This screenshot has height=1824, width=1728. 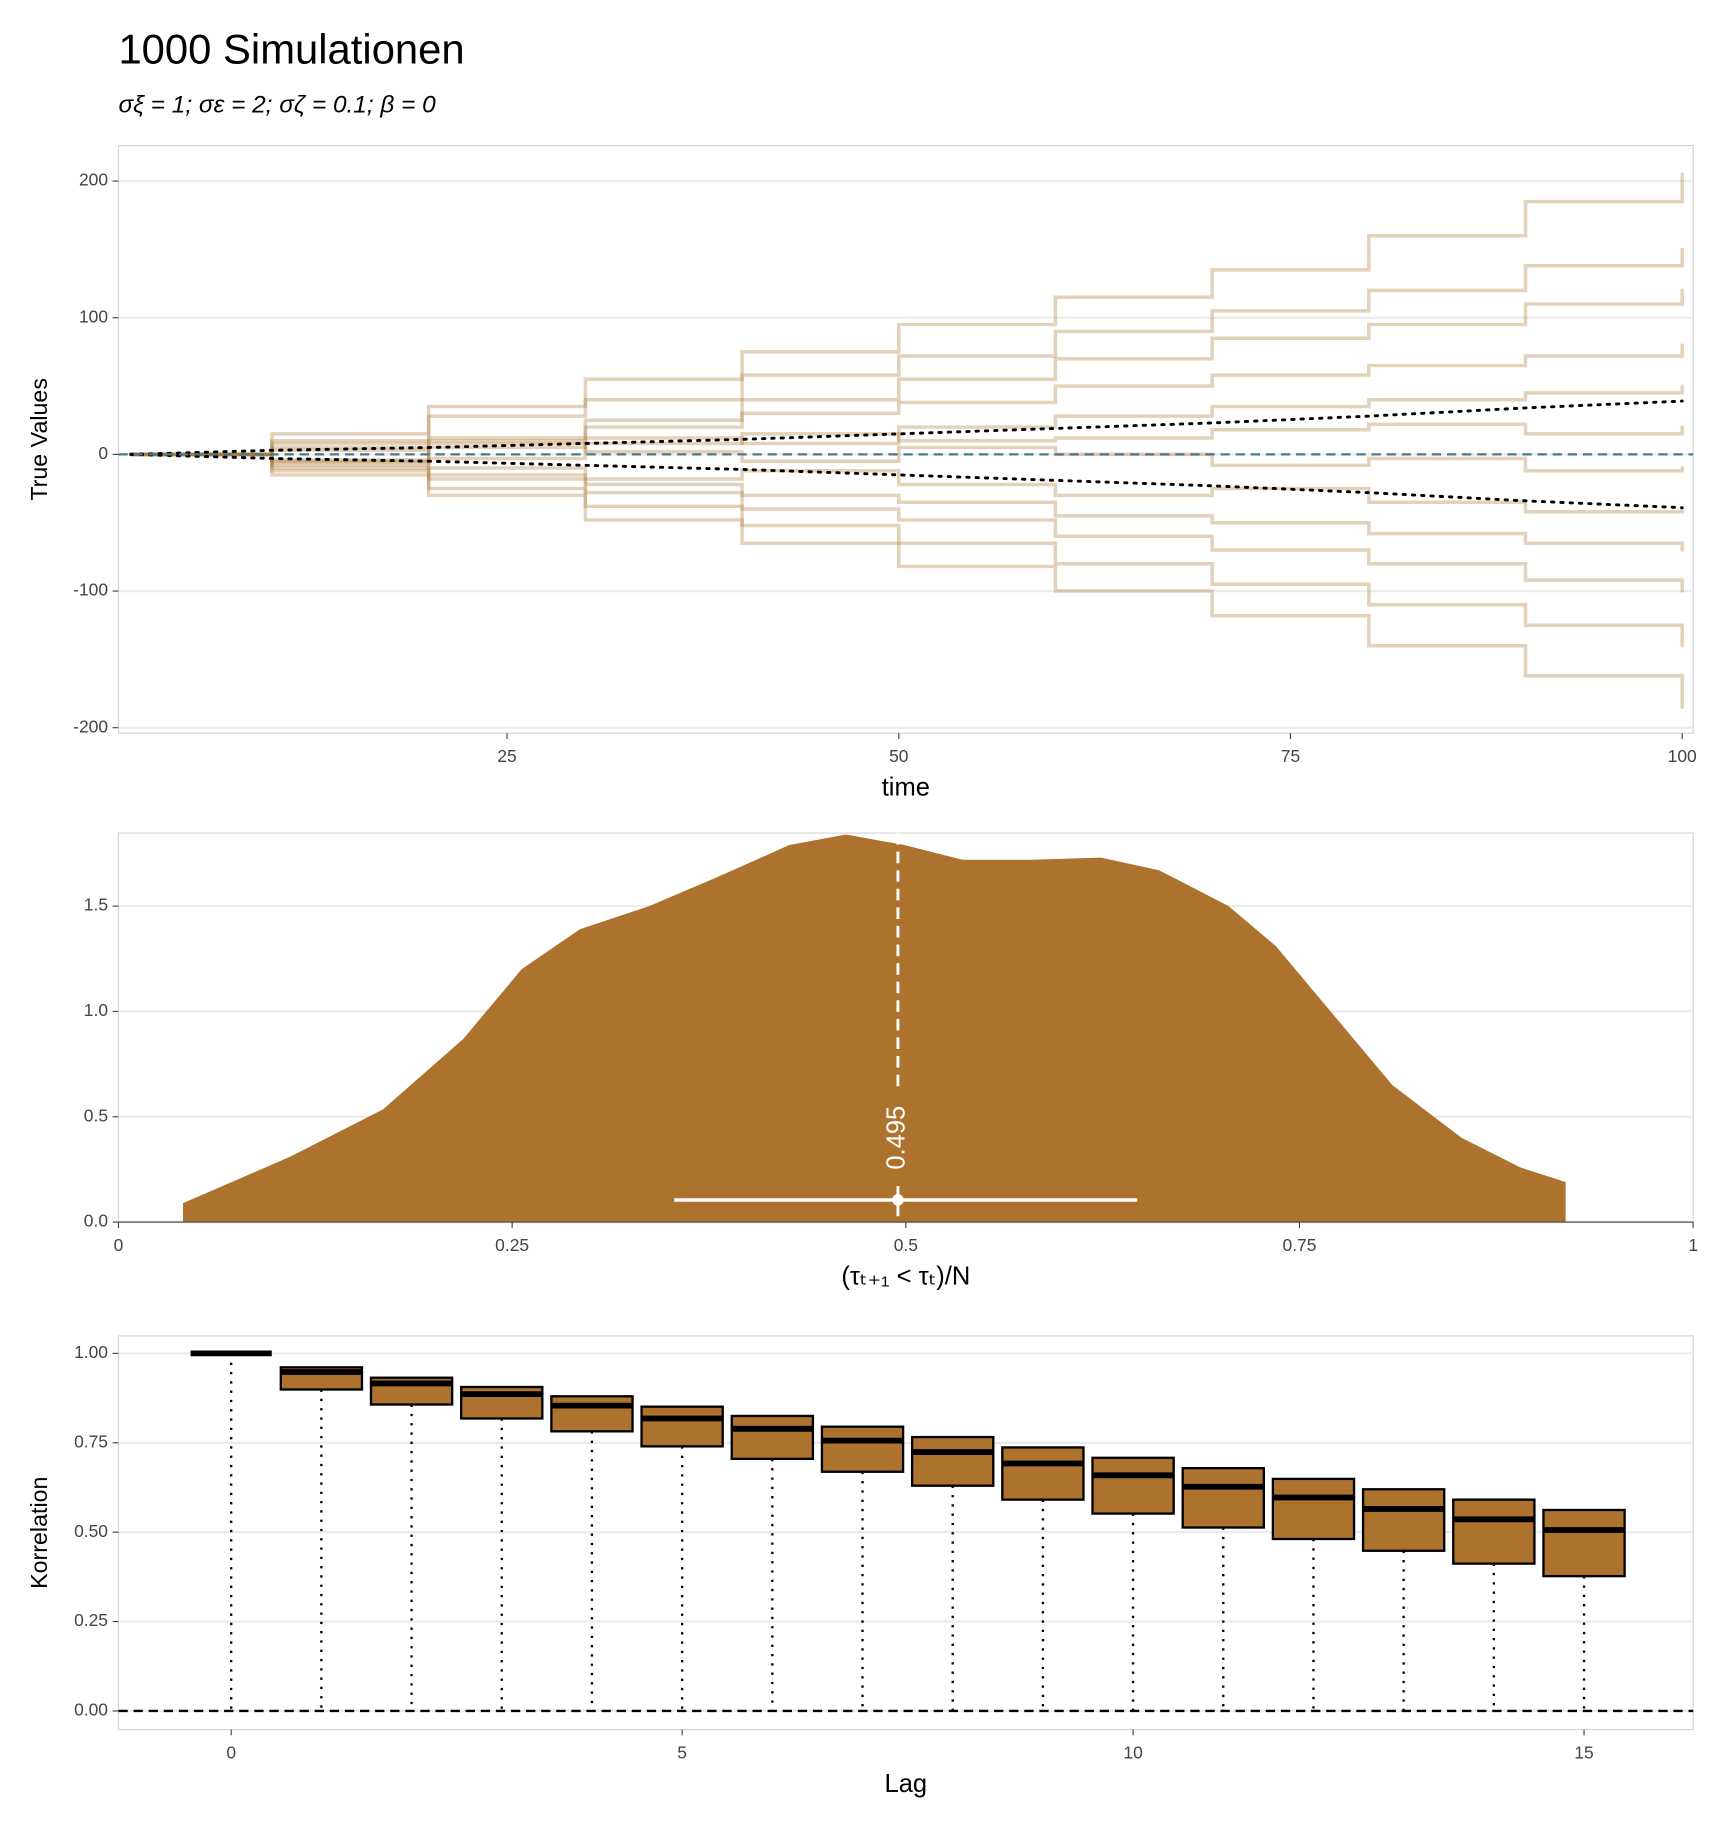 I want to click on x-tick-label: 15, so click(x=1583, y=1753).